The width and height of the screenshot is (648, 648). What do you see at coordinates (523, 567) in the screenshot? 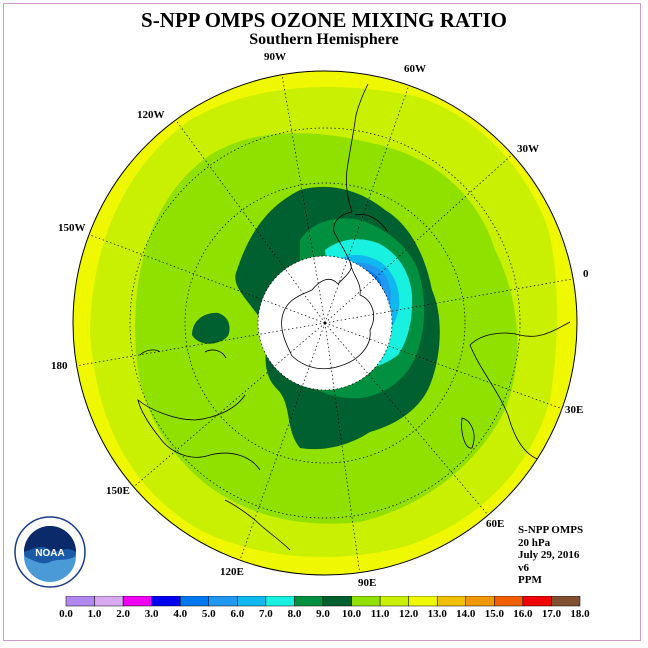
I see `info-version: v6` at bounding box center [523, 567].